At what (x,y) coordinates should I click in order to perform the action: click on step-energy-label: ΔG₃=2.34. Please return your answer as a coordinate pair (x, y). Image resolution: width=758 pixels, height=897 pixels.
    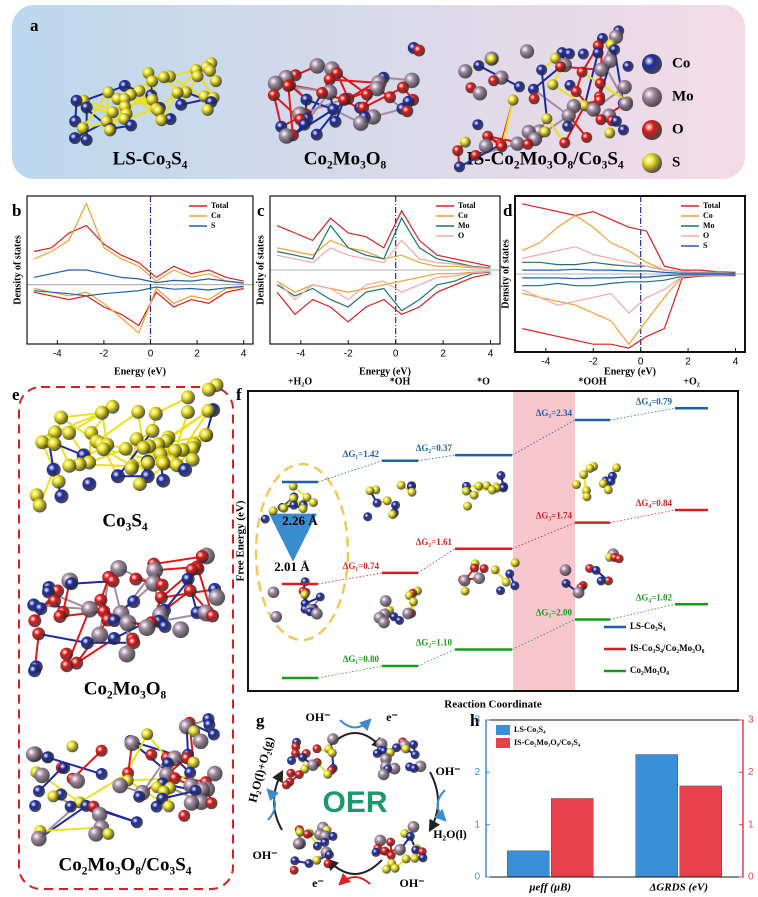
    Looking at the image, I should click on (554, 413).